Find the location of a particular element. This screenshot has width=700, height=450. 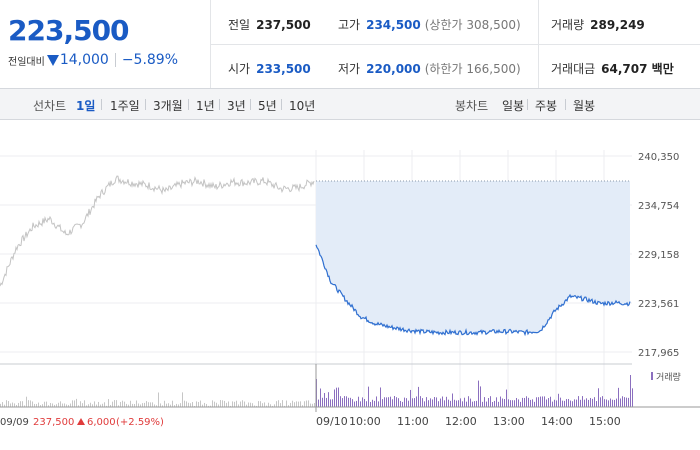

stat-value: 233,500 is located at coordinates (283, 69).